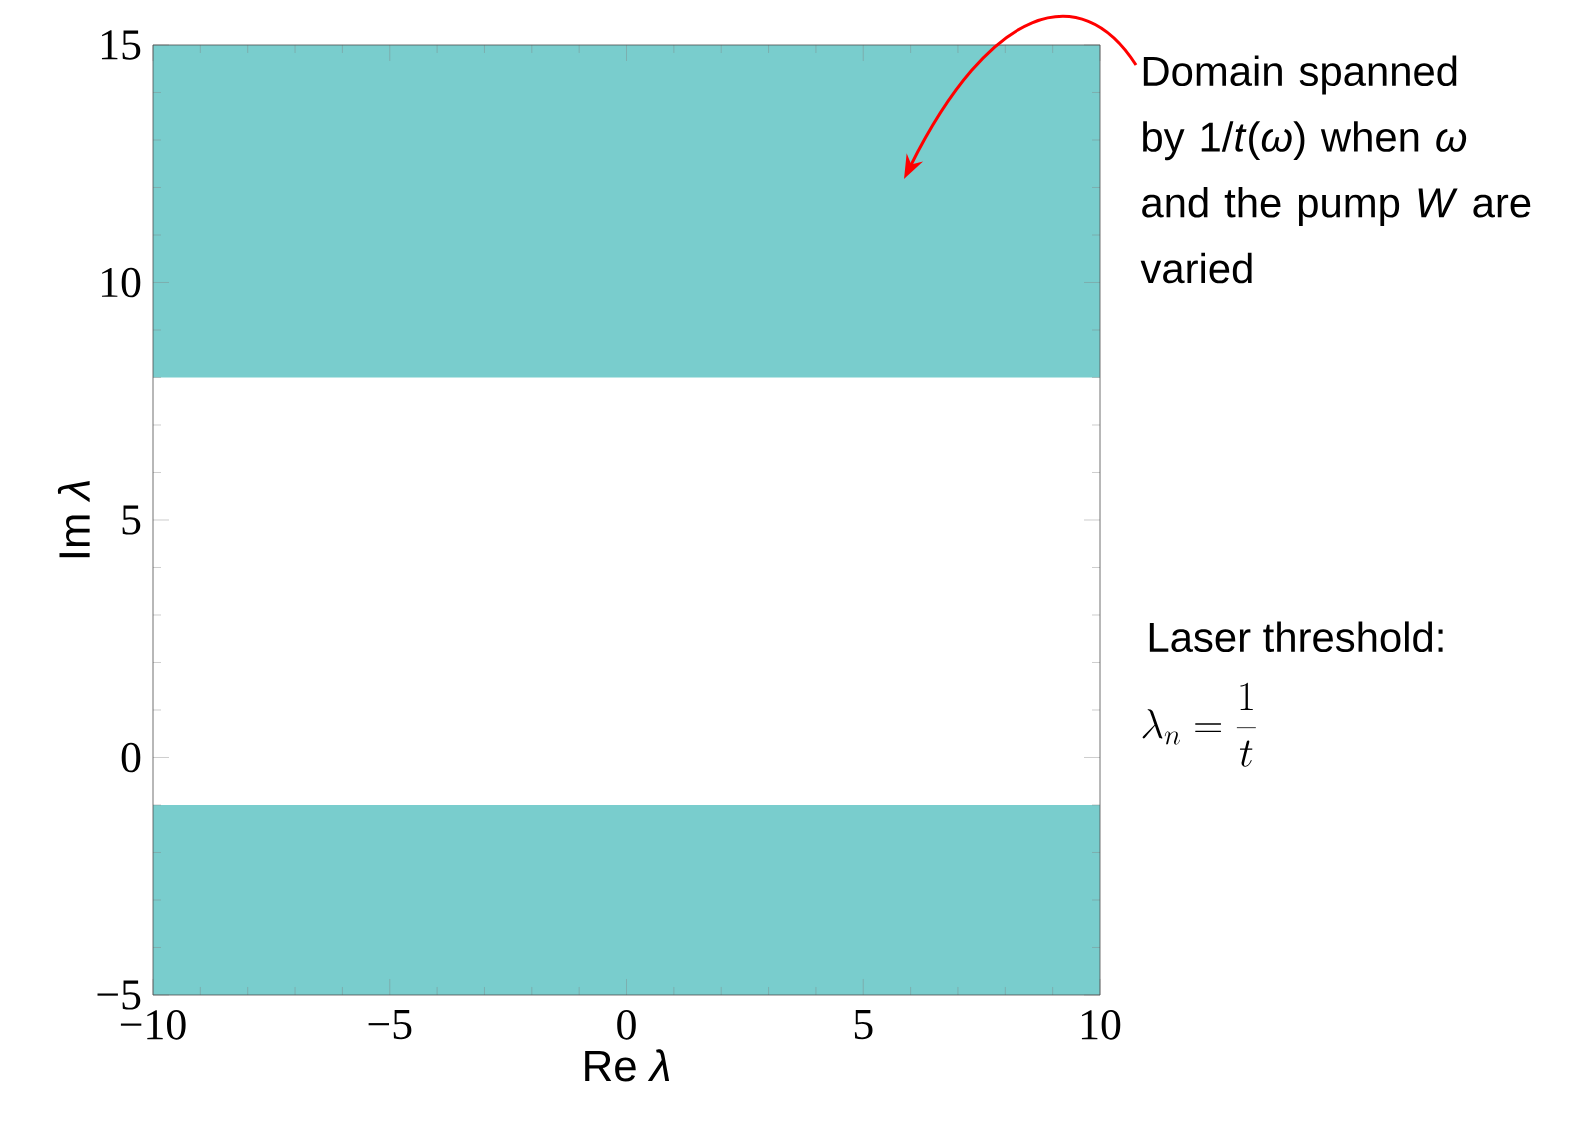  What do you see at coordinates (1335, 169) in the screenshot?
I see `text: Domain spanned by 1/t(ω) when ω and the pump W are varied` at bounding box center [1335, 169].